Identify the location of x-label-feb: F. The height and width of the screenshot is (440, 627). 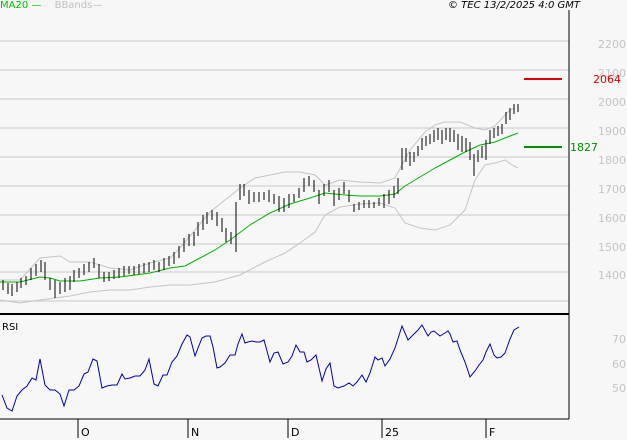
(492, 432).